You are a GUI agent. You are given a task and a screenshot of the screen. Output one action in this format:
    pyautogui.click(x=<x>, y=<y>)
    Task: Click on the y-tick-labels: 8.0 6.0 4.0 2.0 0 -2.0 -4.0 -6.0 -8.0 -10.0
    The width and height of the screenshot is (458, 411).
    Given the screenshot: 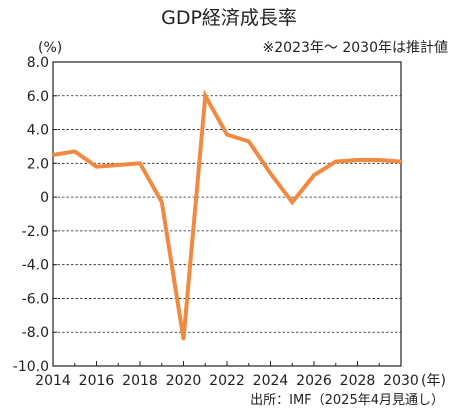 What is the action you would take?
    pyautogui.click(x=35, y=215)
    